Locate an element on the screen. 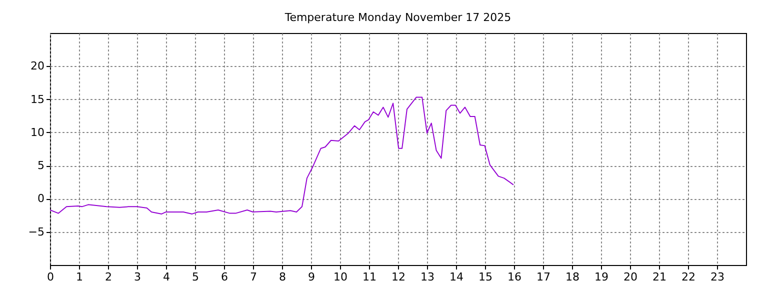 The width and height of the screenshot is (768, 288). y-tick-label: 0 is located at coordinates (41, 199).